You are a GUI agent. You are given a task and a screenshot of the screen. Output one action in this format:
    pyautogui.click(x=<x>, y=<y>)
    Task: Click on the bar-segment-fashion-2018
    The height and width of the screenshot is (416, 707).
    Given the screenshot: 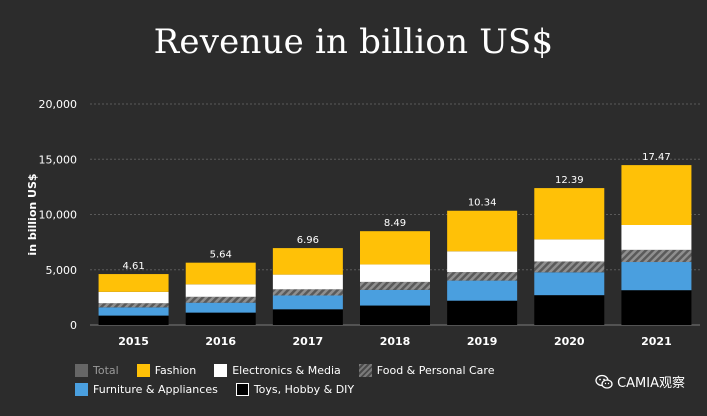 What is the action you would take?
    pyautogui.click(x=395, y=248)
    